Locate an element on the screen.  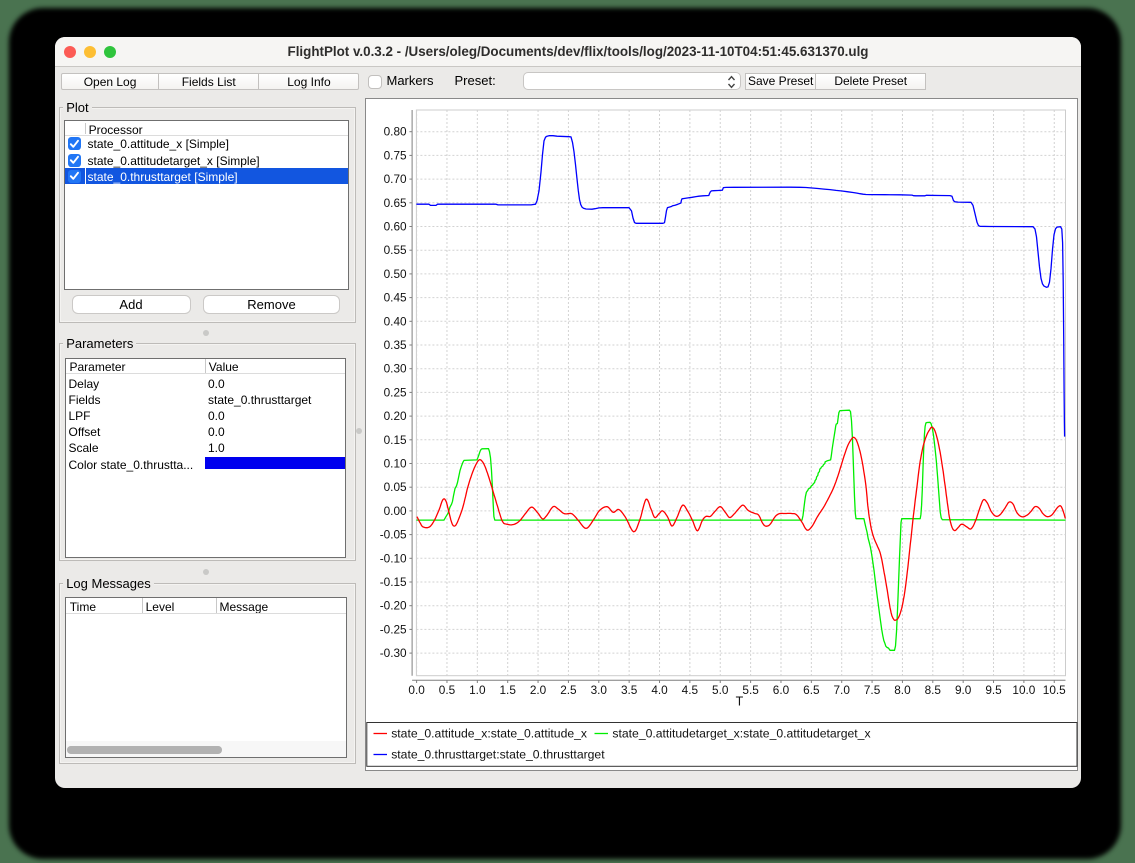
svg-text: -0.05 is located at coordinates (393, 535).